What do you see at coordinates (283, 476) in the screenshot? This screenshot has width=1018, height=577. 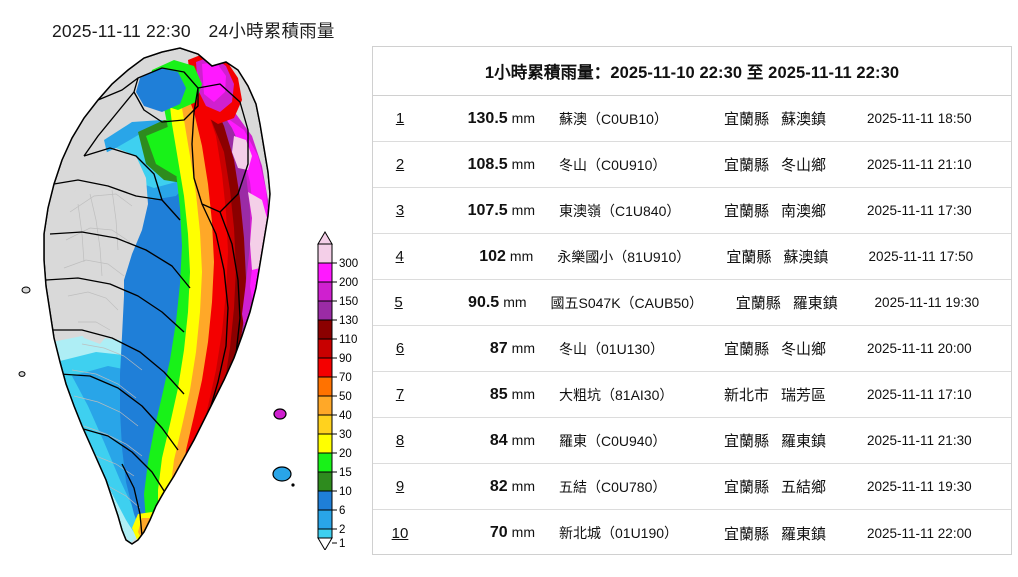 I see `orchid-island` at bounding box center [283, 476].